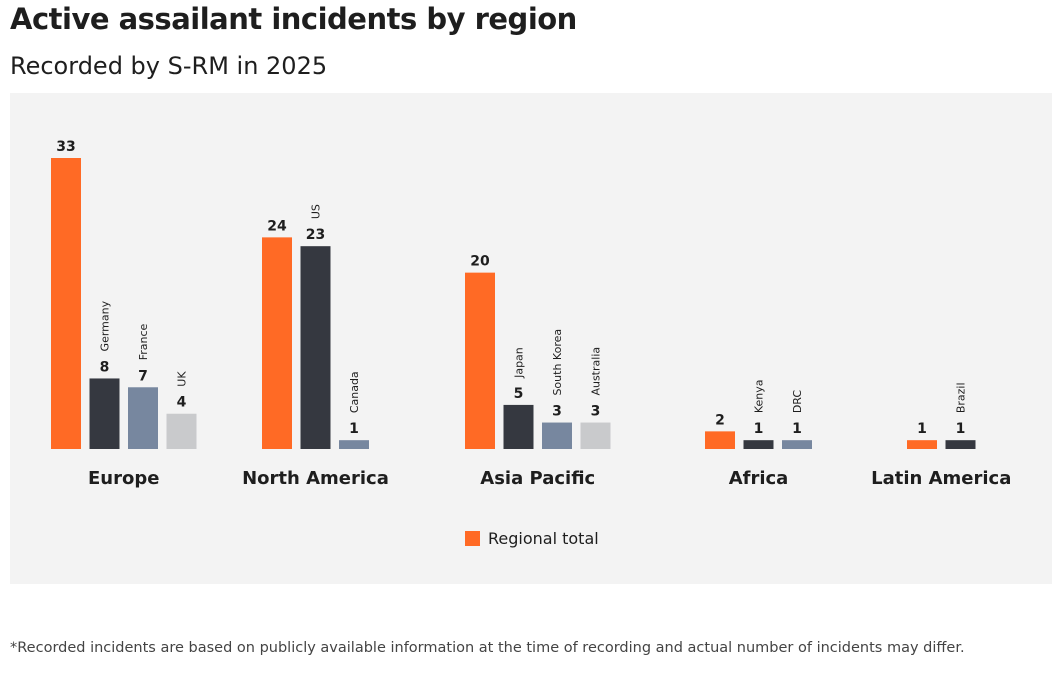 Image resolution: width=1062 pixels, height=679 pixels. Describe the element at coordinates (143, 418) in the screenshot. I see `bar-france` at that location.